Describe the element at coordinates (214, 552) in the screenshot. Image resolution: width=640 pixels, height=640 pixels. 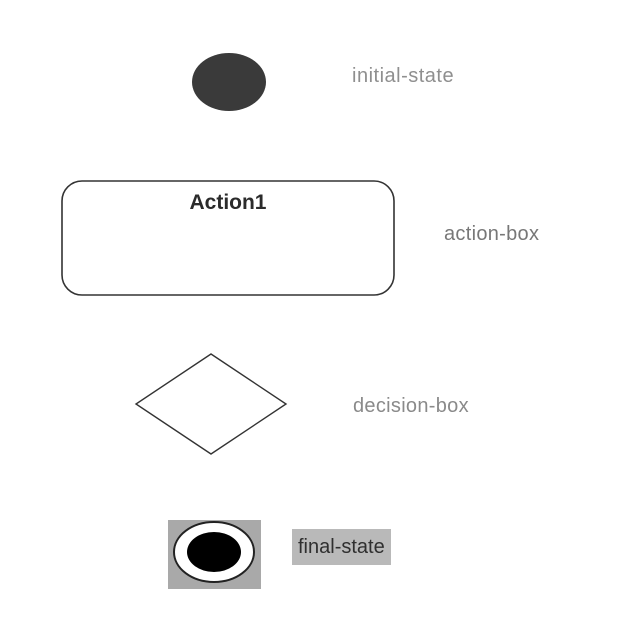
I see `final-state-inner-dot` at that location.